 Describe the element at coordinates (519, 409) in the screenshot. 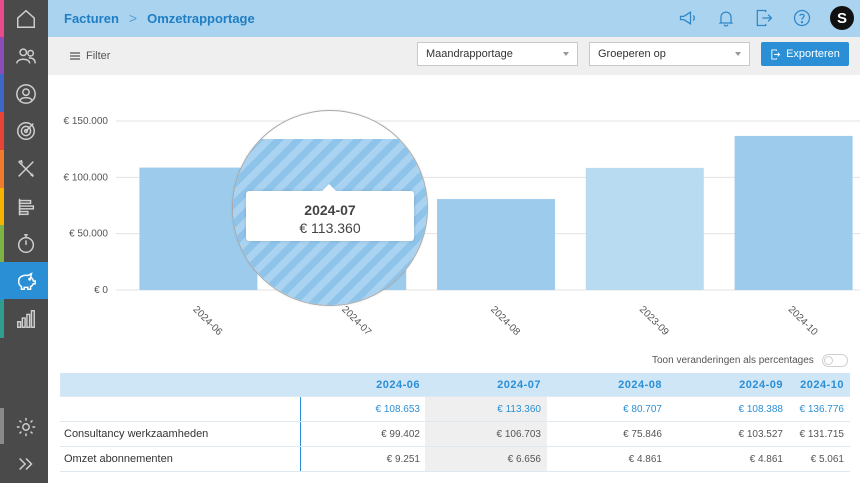

I see `total-cell: € 113.360` at that location.